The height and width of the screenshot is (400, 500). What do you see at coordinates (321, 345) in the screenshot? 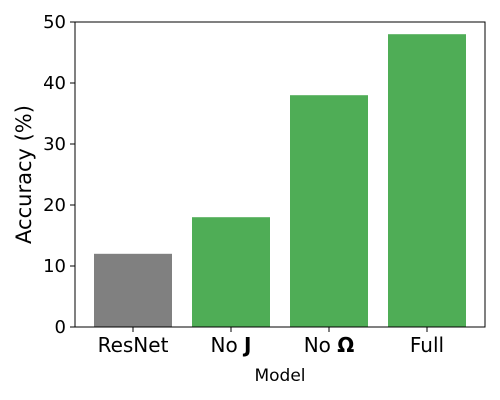
I see `x-tick-label-2-part-0: No` at bounding box center [321, 345].